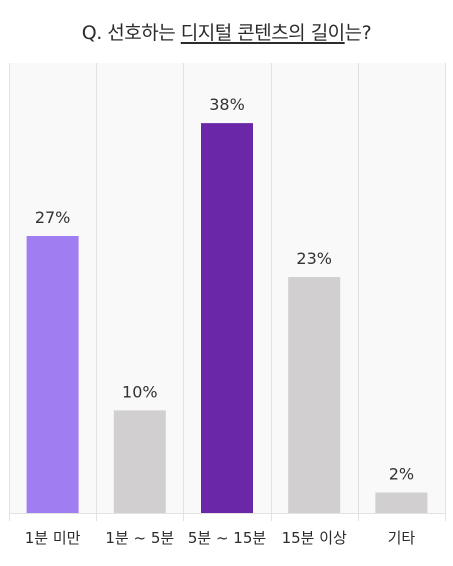  What do you see at coordinates (53, 217) in the screenshot?
I see `data-label: 27%` at bounding box center [53, 217].